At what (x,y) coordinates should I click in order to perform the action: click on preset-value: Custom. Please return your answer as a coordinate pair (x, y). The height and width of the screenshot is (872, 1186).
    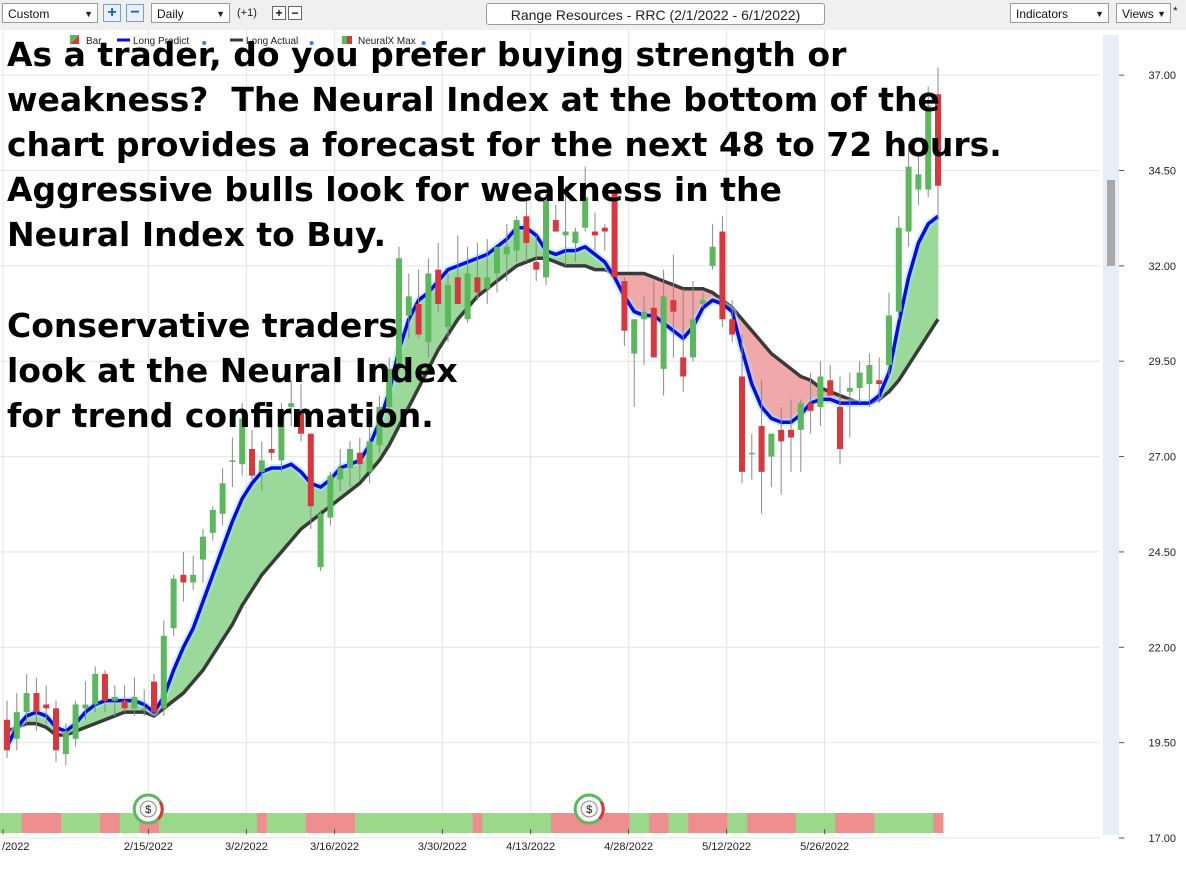
    Looking at the image, I should click on (29, 14).